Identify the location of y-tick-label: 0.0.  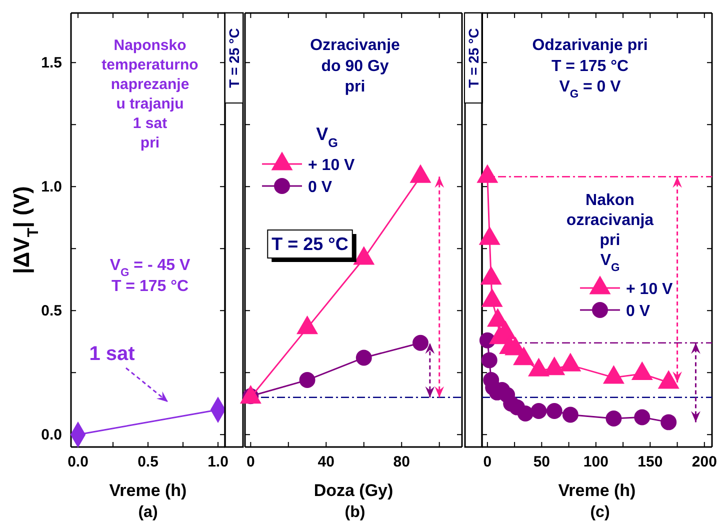
(51, 435).